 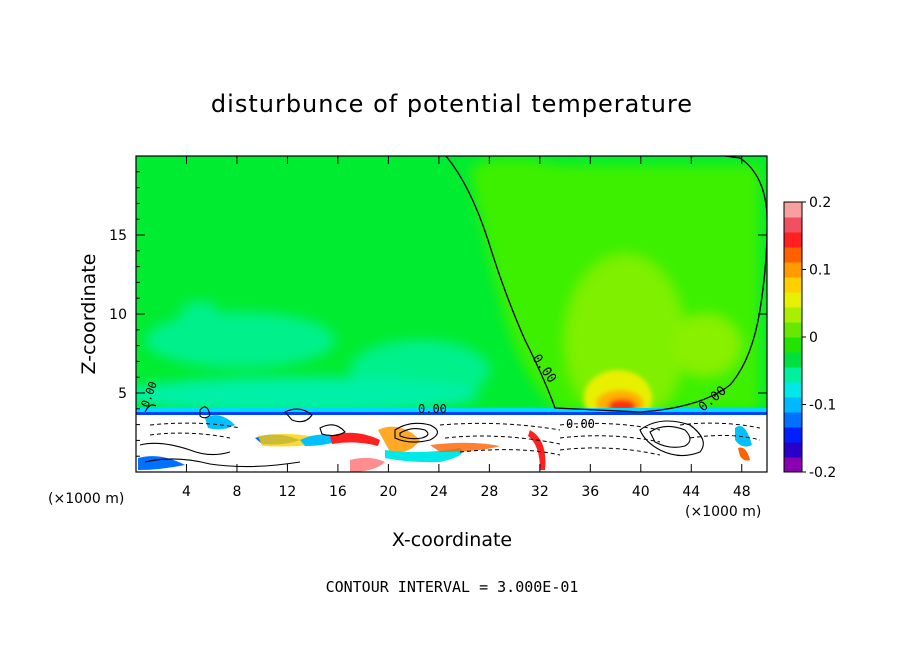 I want to click on contour-interval-footer: CONTOUR INTERVAL = 3.000E-01, so click(x=452, y=587).